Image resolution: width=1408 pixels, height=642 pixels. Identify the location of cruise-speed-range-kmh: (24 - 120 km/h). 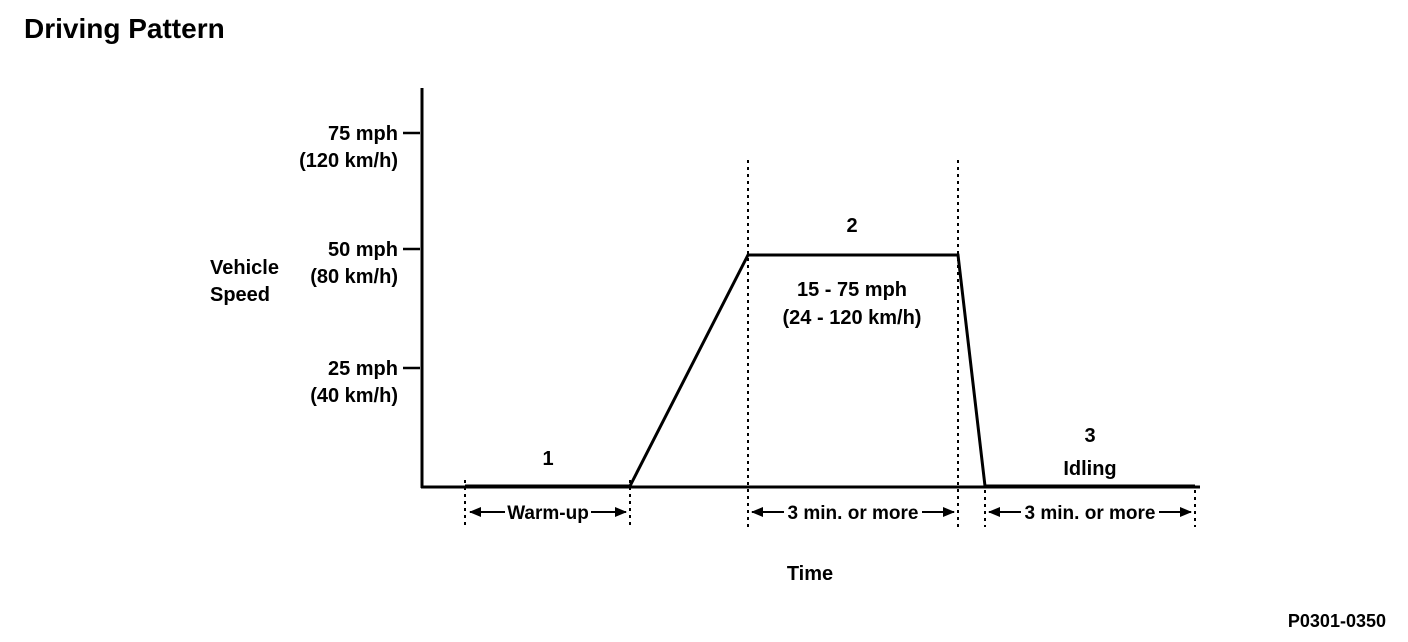
(852, 318).